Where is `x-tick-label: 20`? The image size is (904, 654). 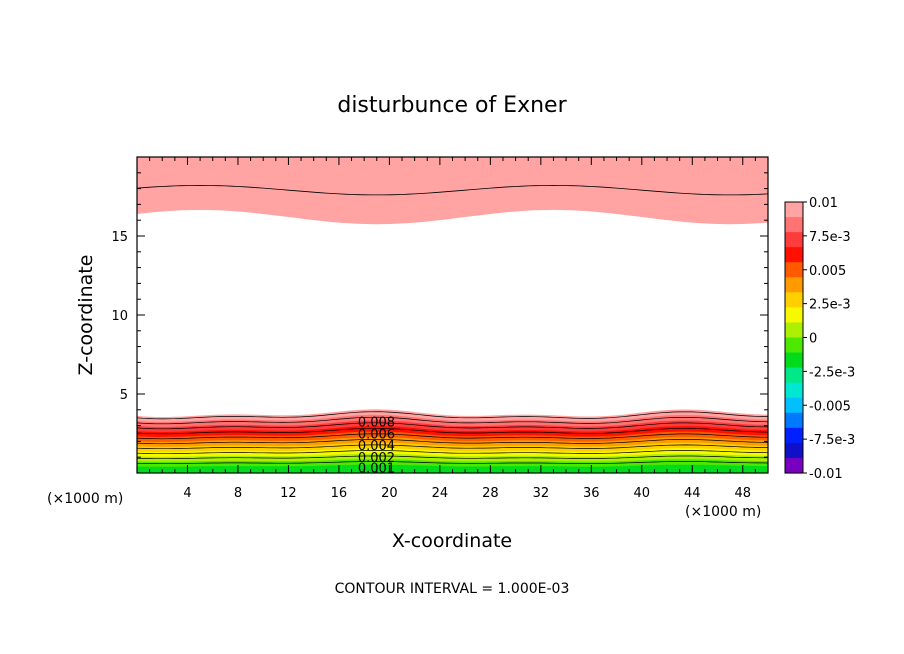 x-tick-label: 20 is located at coordinates (389, 493).